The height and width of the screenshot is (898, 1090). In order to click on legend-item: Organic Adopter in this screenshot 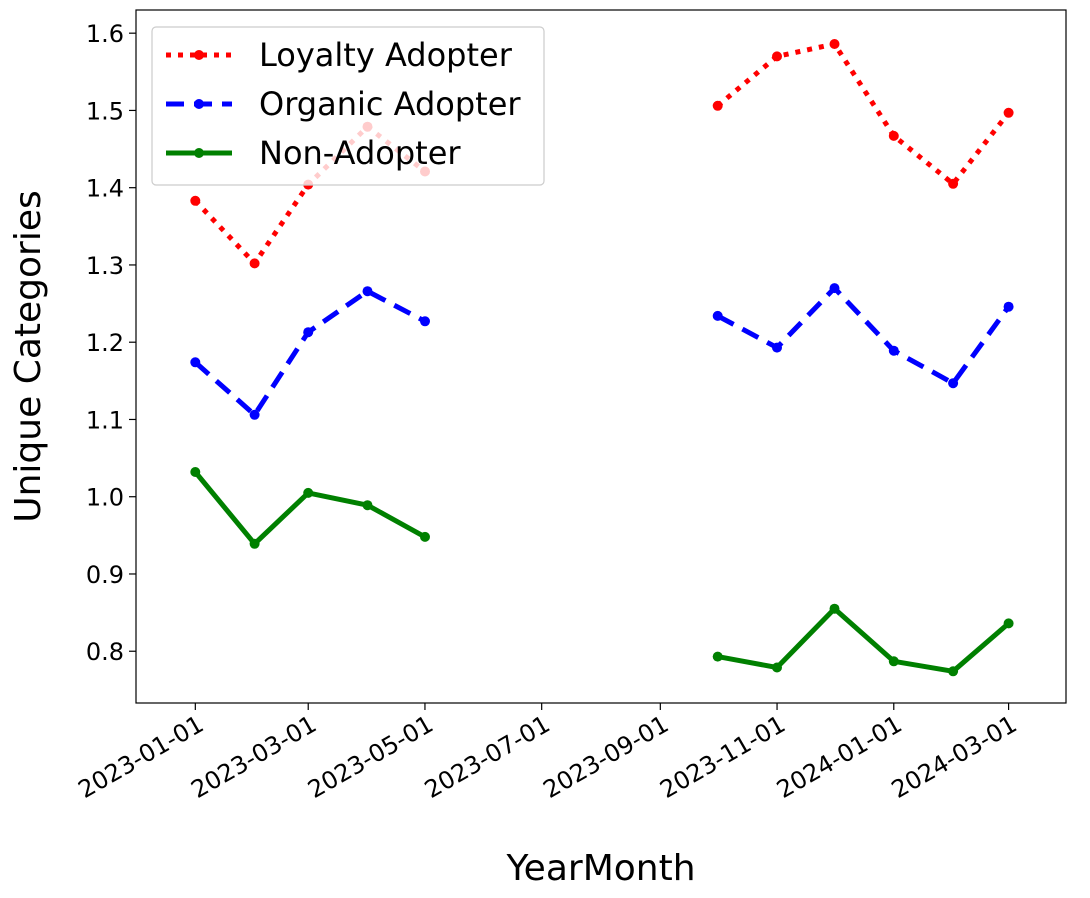, I will do `click(343, 104)`.